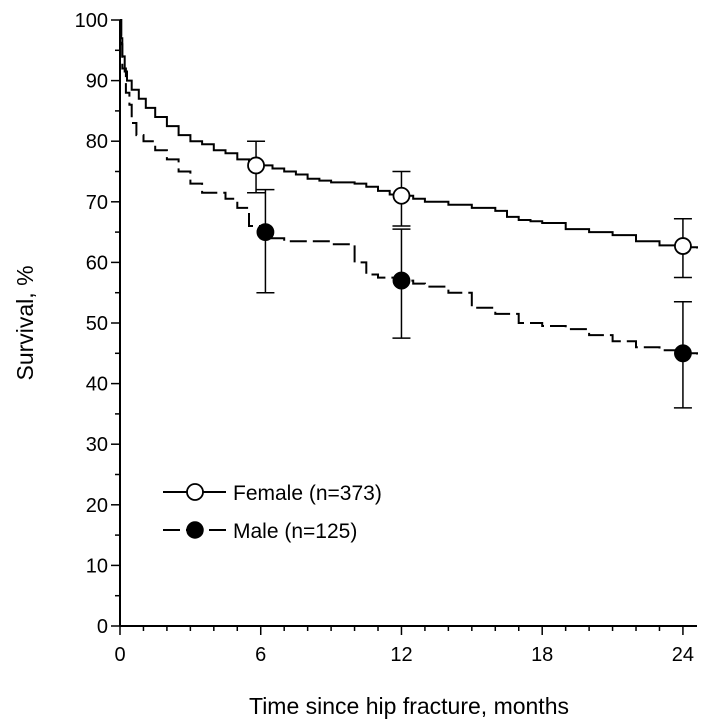 The image size is (701, 725). What do you see at coordinates (542, 655) in the screenshot?
I see `x-tick-label: 18` at bounding box center [542, 655].